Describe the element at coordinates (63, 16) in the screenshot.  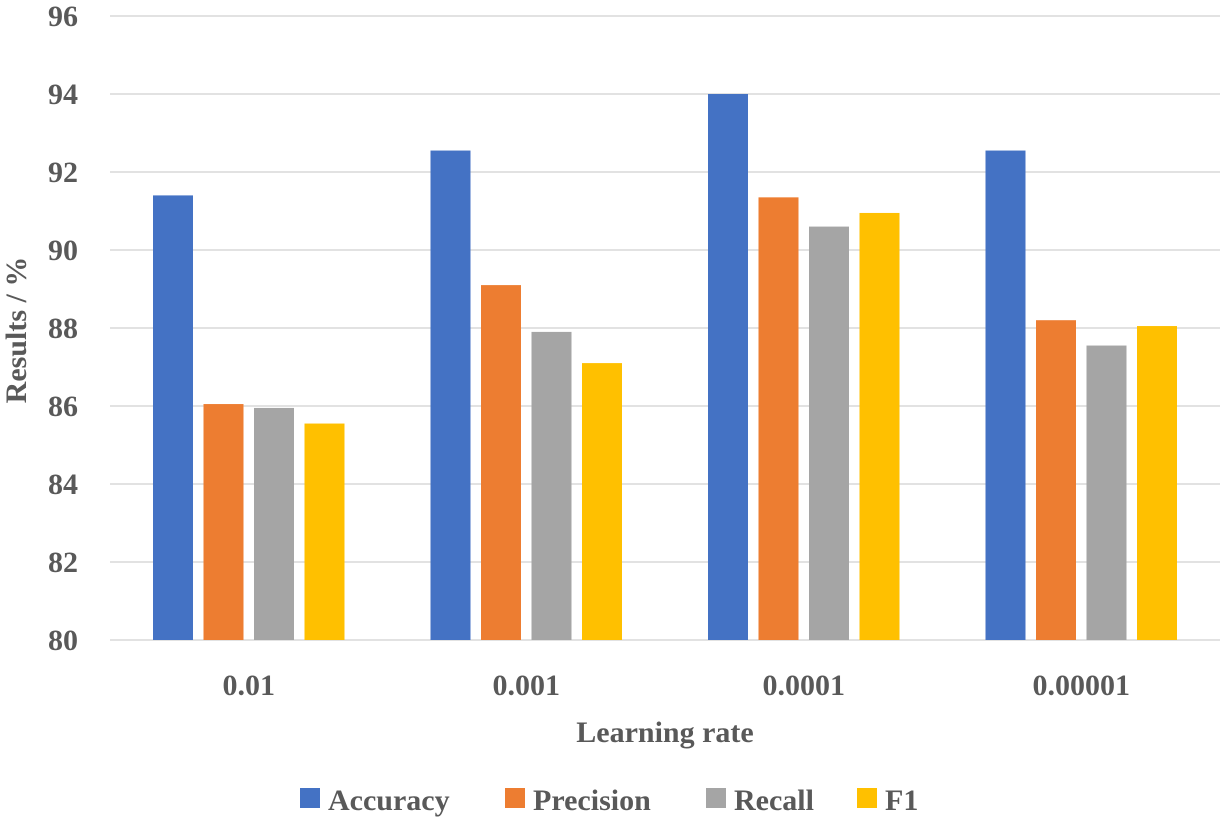
I see `y-tick-label: 96` at that location.